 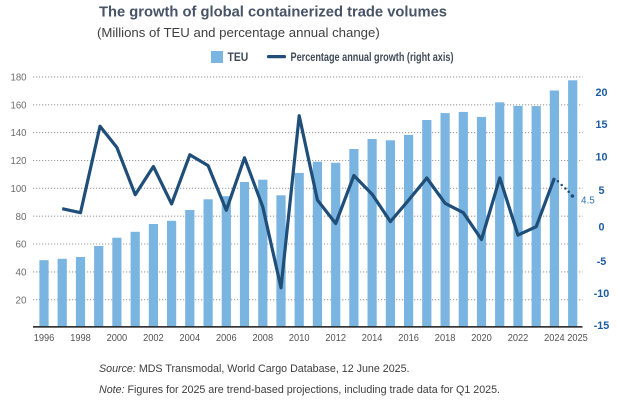 What do you see at coordinates (481, 338) in the screenshot?
I see `svg-text: 2020` at bounding box center [481, 338].